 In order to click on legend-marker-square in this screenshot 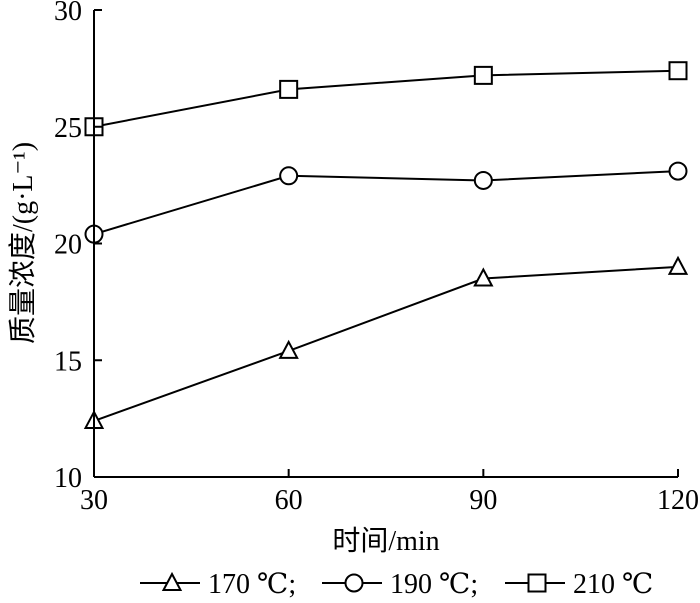, I will do `click(537, 583)`.